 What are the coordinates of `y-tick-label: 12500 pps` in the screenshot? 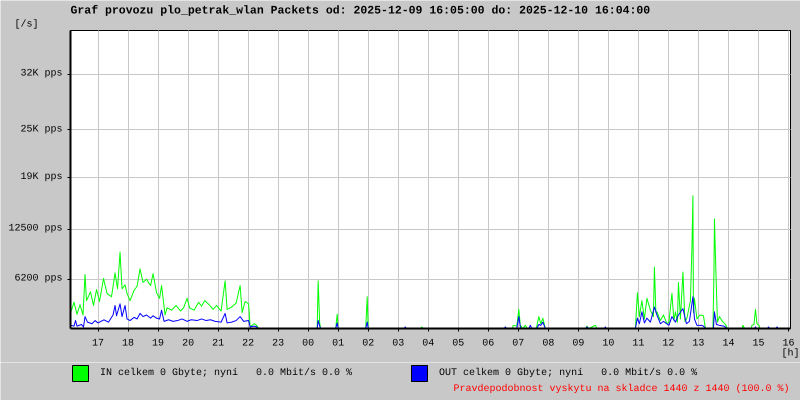 It's located at (35, 229).